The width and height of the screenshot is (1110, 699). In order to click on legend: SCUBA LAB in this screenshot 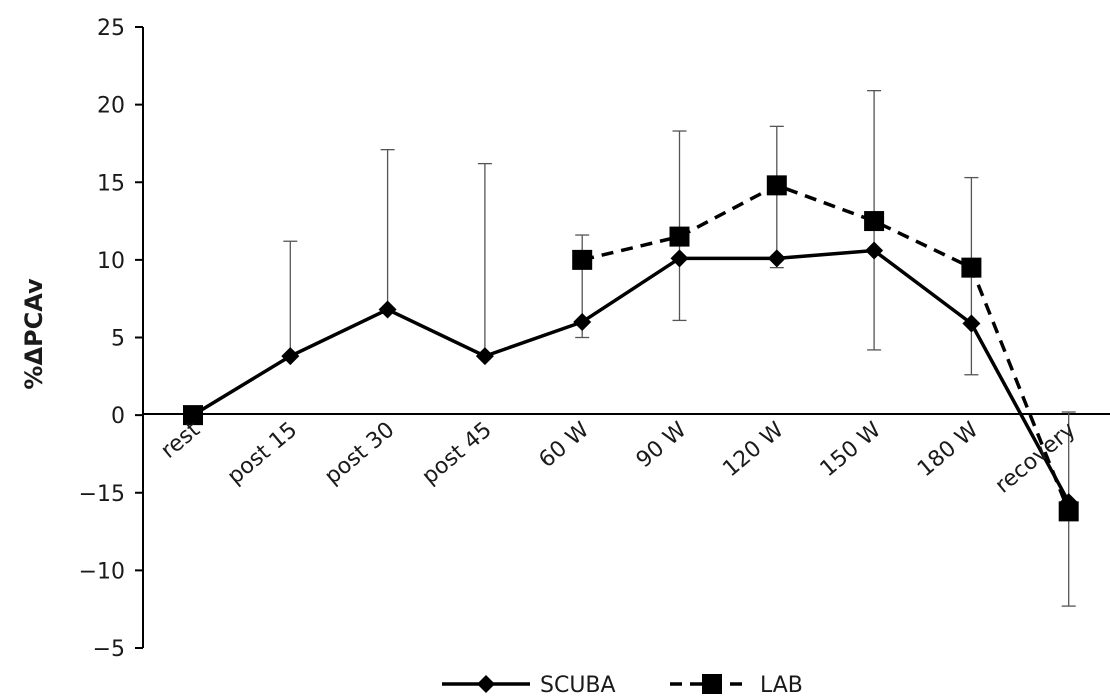, I will do `click(622, 685)`.